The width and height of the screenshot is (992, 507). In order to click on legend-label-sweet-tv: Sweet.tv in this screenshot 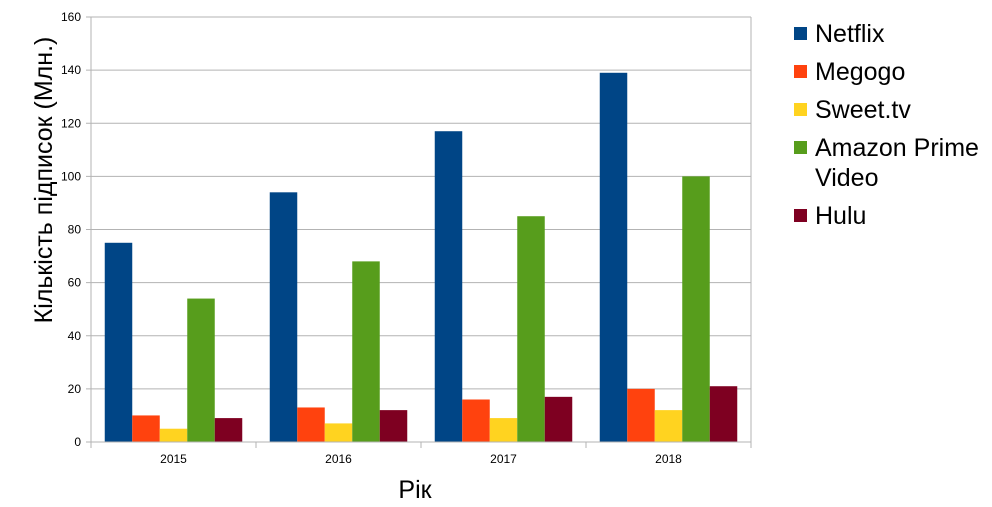, I will do `click(863, 110)`.